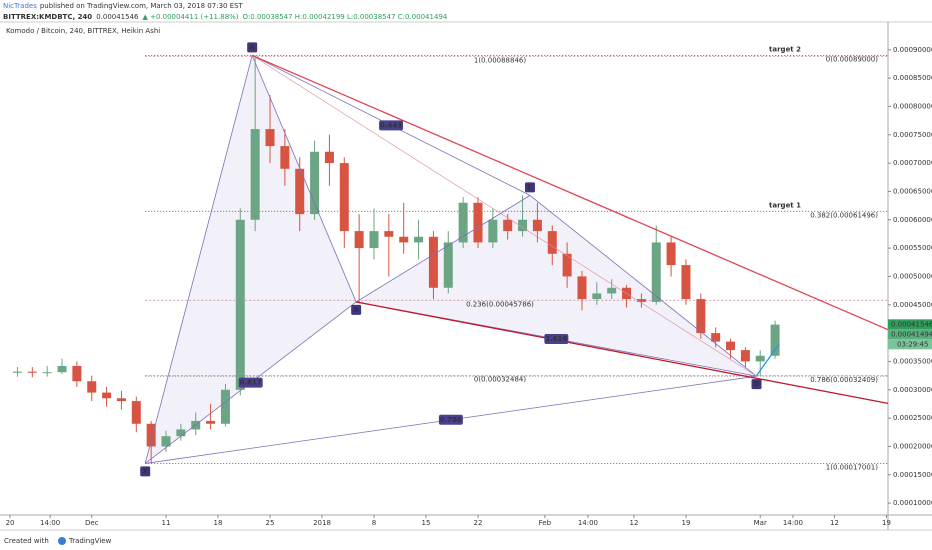 The height and width of the screenshot is (550, 932). Describe the element at coordinates (545, 523) in the screenshot. I see `x-tick-label: Feb` at that location.